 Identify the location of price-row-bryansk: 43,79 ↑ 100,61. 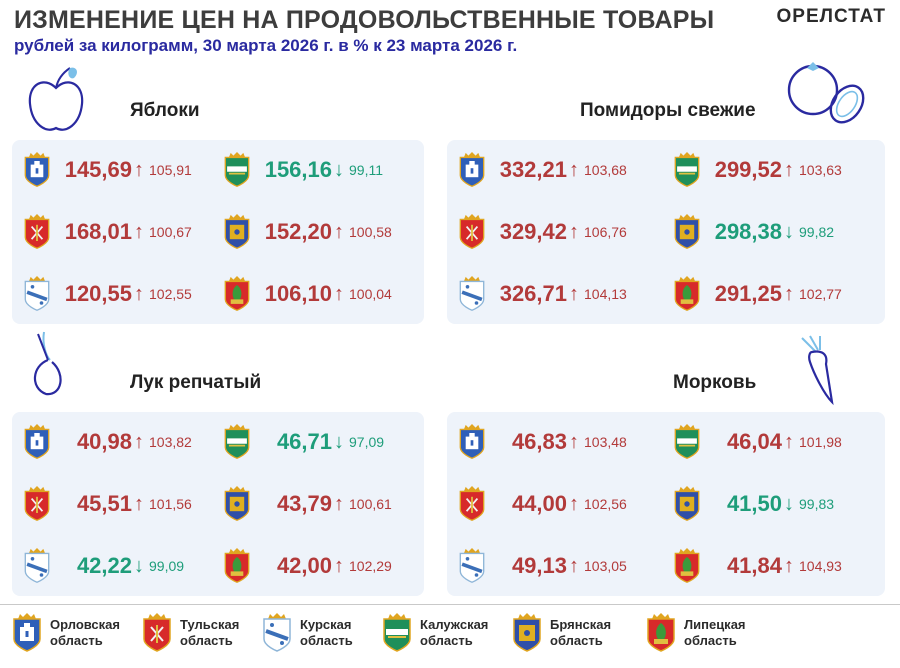
(307, 504).